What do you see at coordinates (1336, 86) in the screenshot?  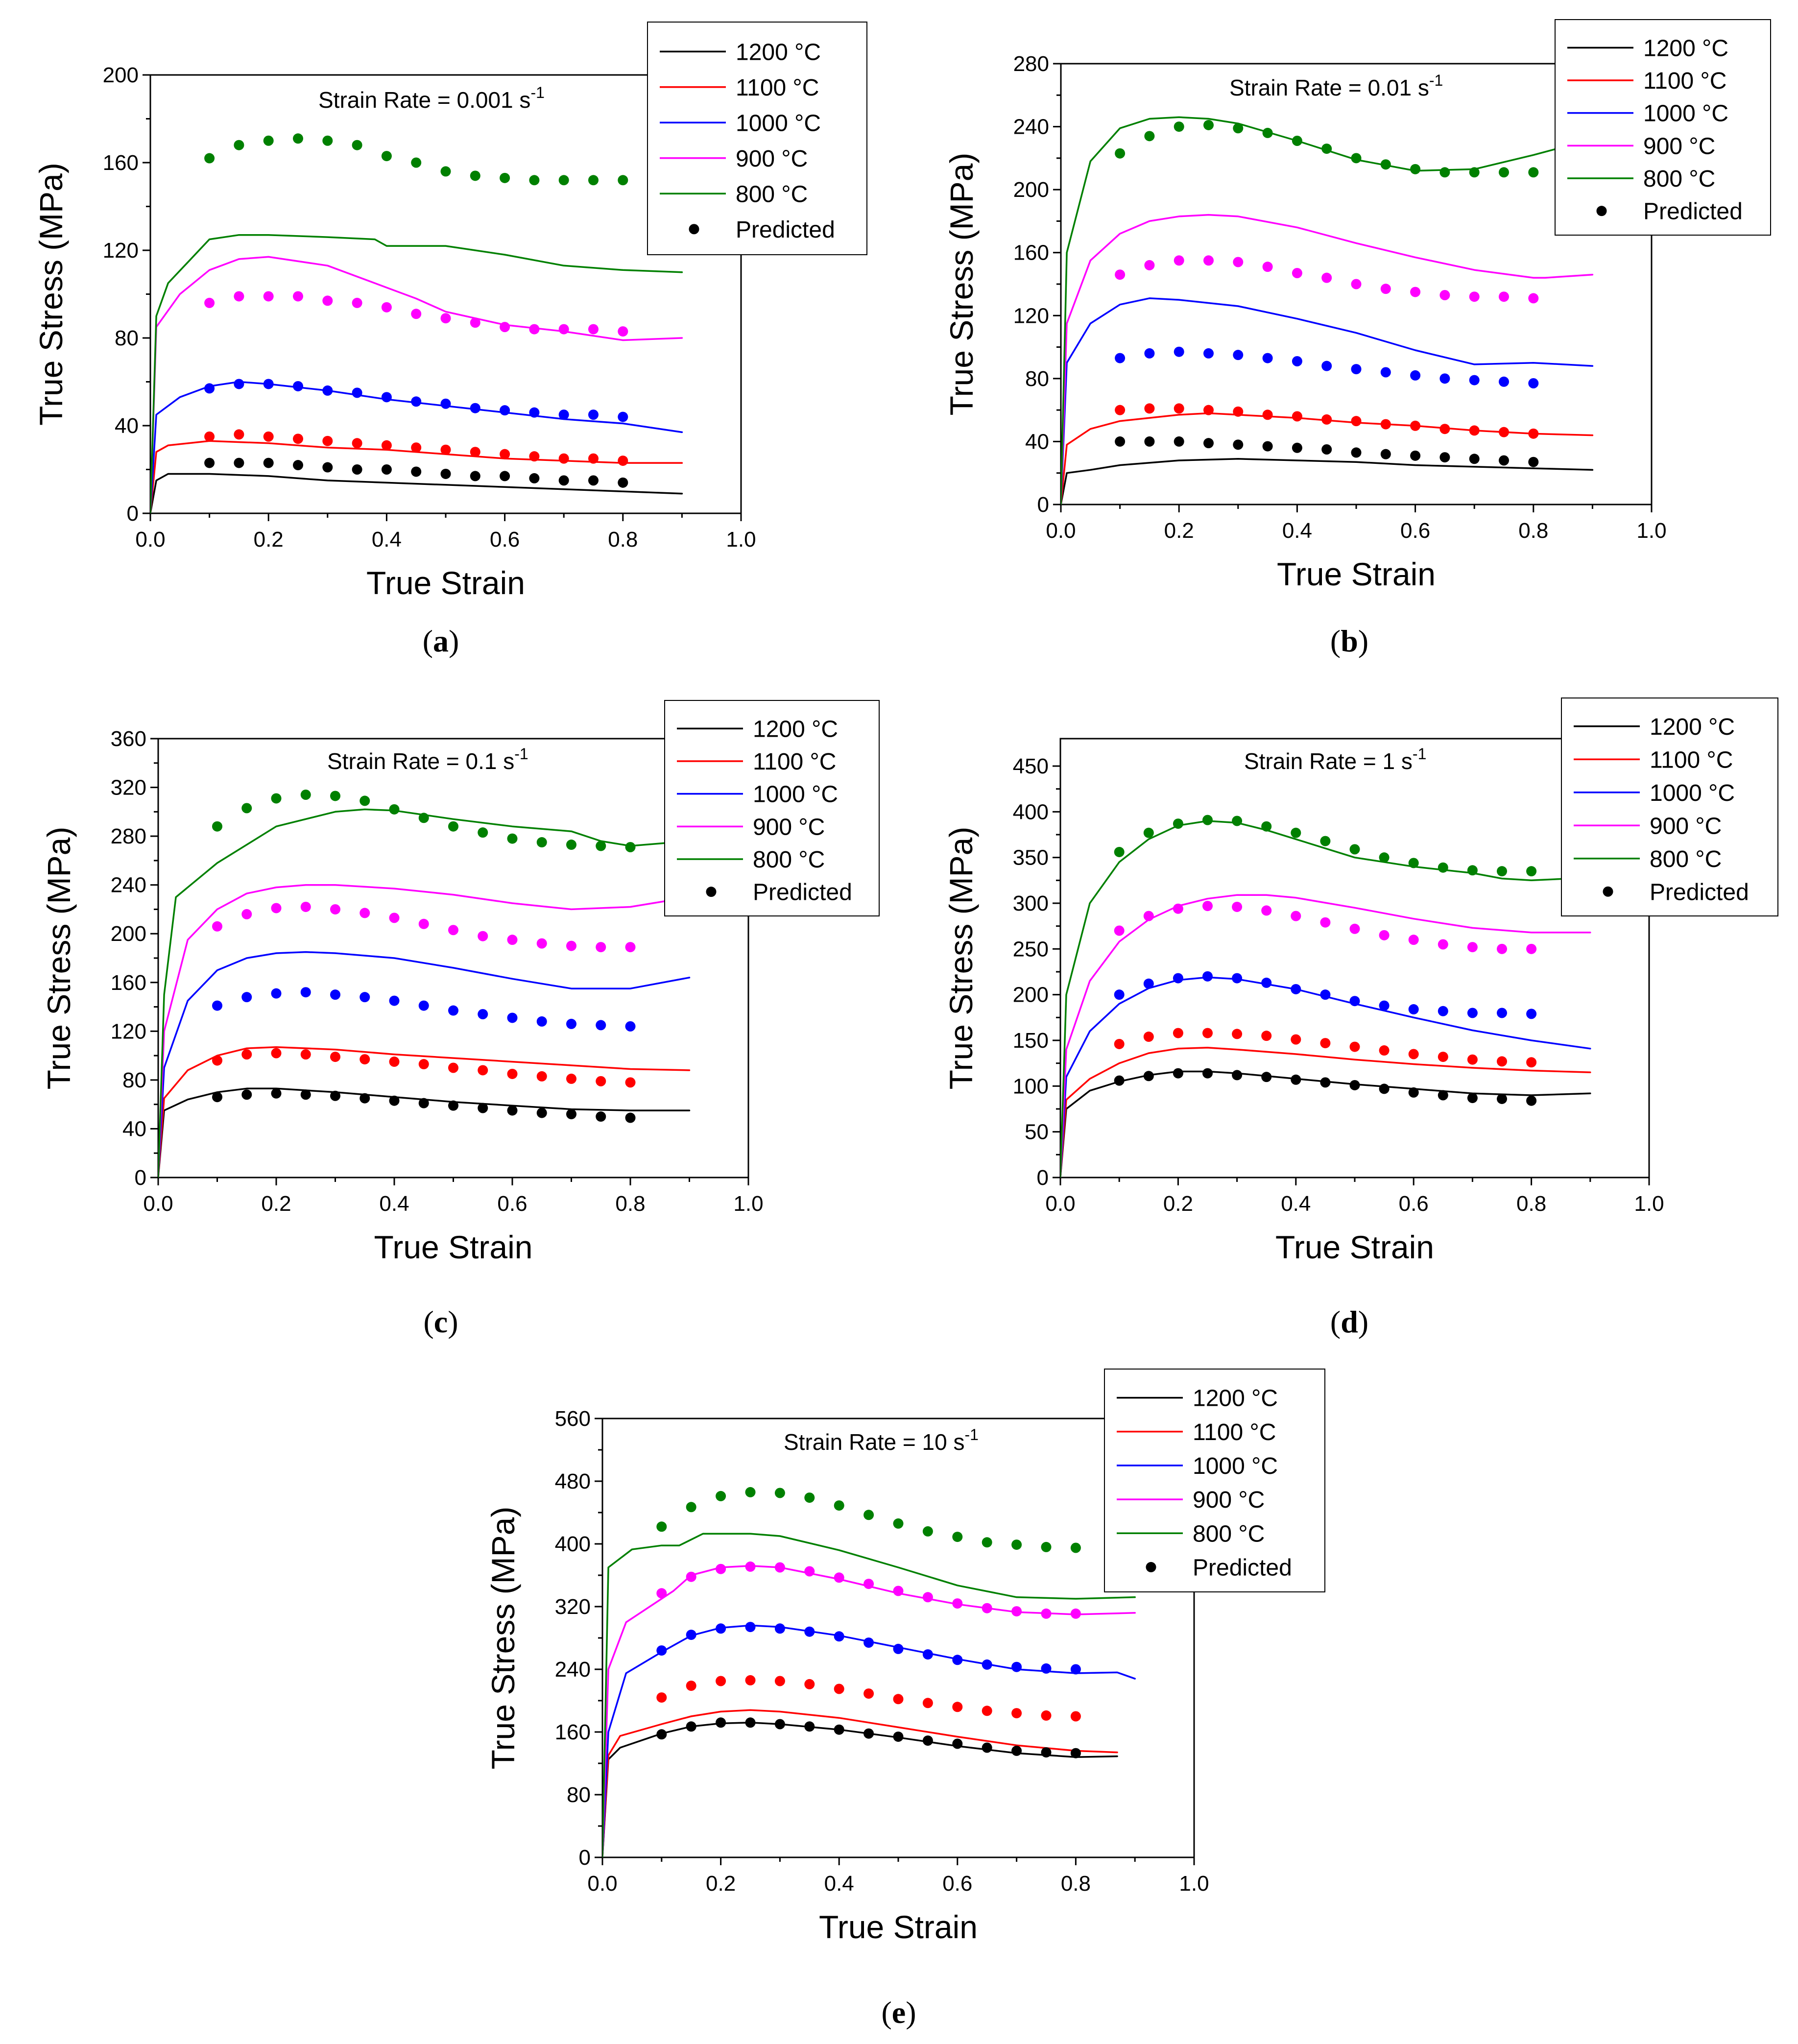 I see `strain-rate-label: Strain Rate = 0.01 s-1` at bounding box center [1336, 86].